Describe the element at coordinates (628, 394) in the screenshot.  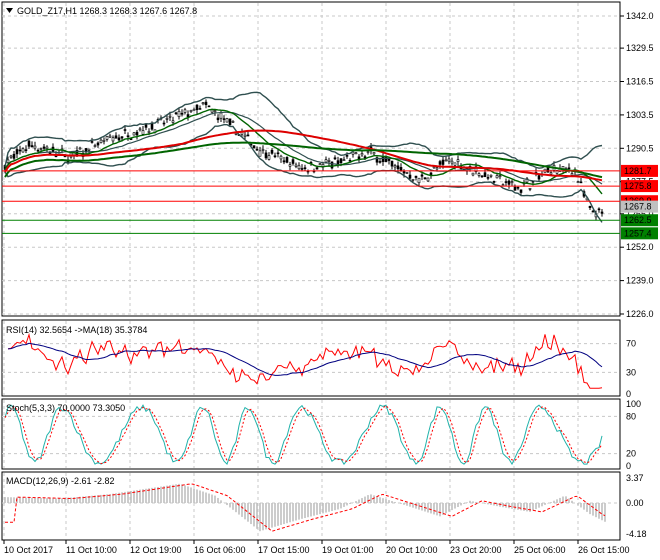
I see `rsi-axis-label: 0` at that location.